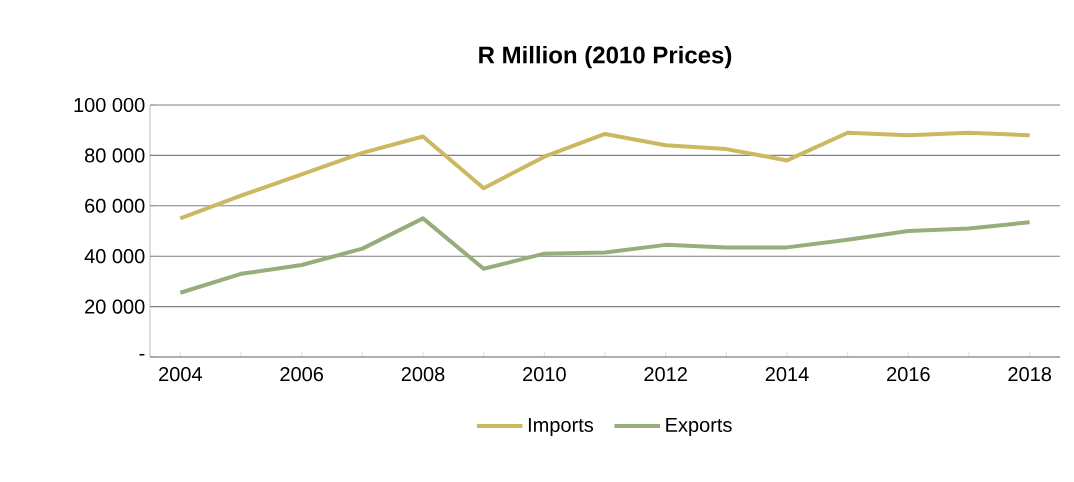 This screenshot has width=1074, height=482. I want to click on y-tick-label: 40 000, so click(114, 256).